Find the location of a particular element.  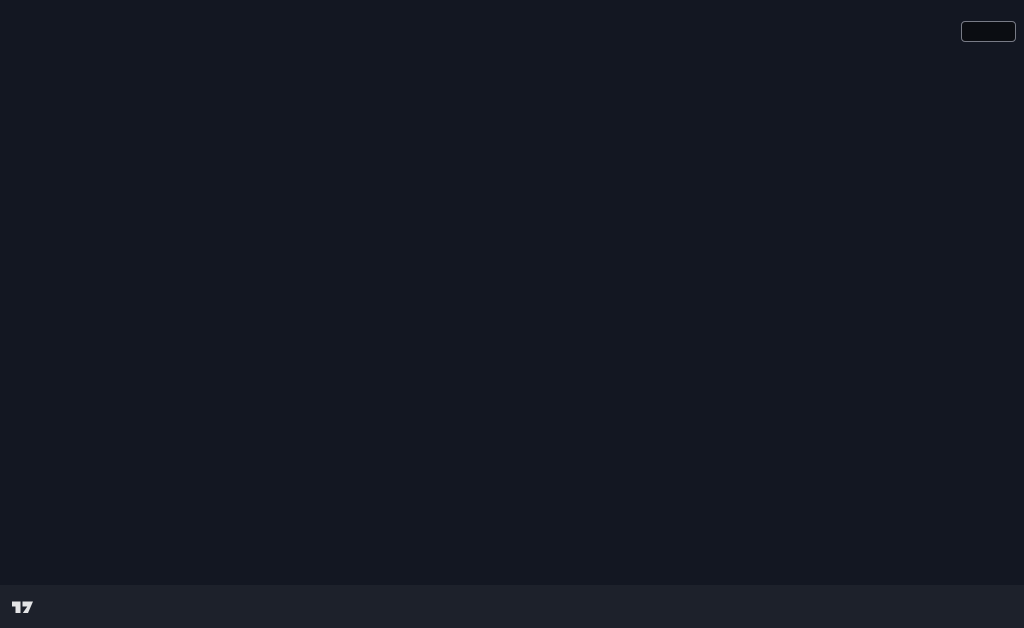

currency-toggle-button is located at coordinates (988, 31).